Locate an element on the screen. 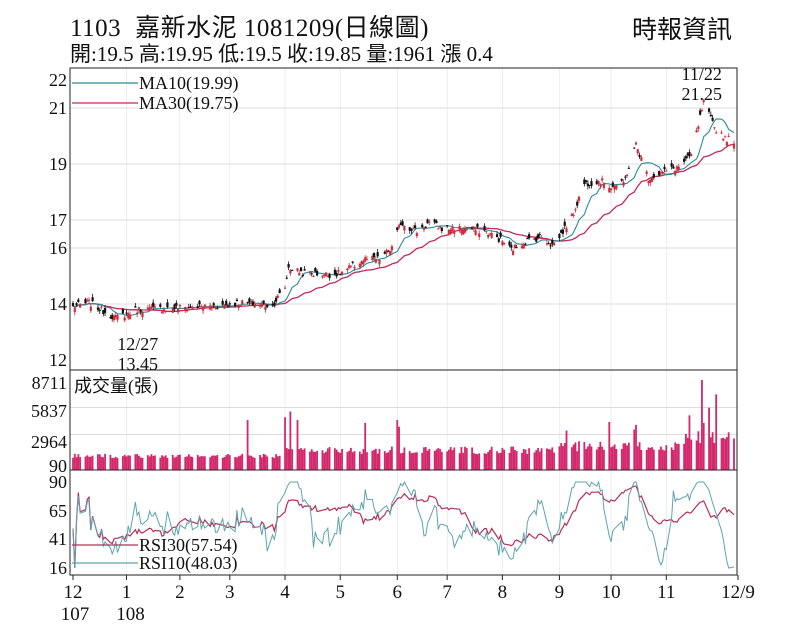  month-label: 10 is located at coordinates (611, 592).